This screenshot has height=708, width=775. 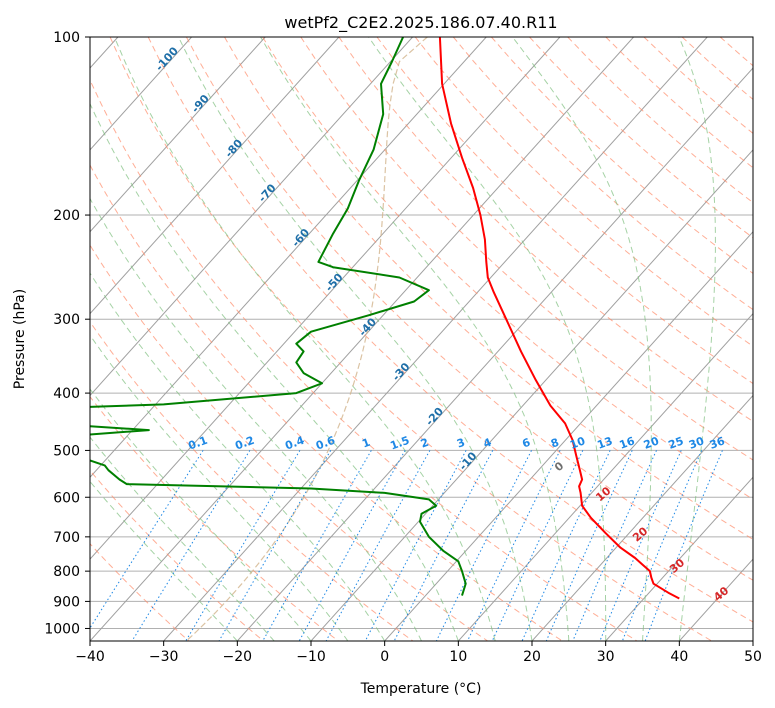 I want to click on mixing-ratio-label: 0.4, so click(x=294, y=443).